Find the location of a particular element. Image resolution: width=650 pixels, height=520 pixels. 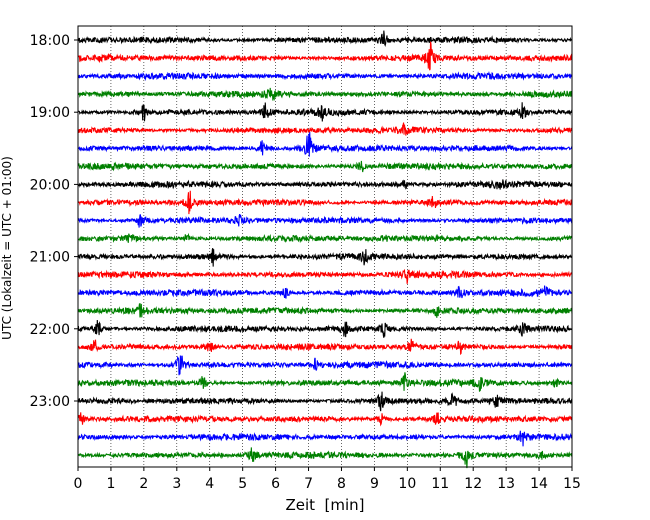

x-tick-label: 6 is located at coordinates (275, 484).